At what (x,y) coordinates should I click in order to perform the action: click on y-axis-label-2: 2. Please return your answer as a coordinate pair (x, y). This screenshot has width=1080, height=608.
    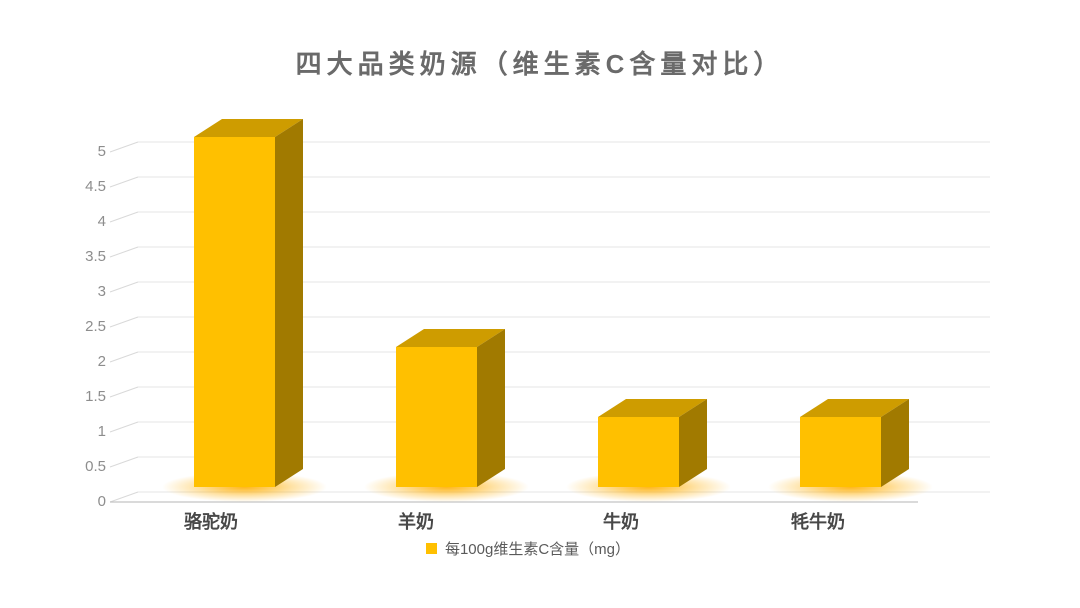
    Looking at the image, I should click on (101, 361).